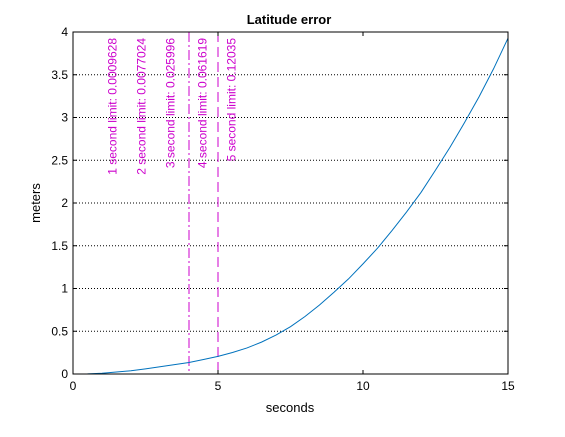 The height and width of the screenshot is (437, 565). I want to click on limit-annotation: 2 second limit: 0.0077024, so click(142, 106).